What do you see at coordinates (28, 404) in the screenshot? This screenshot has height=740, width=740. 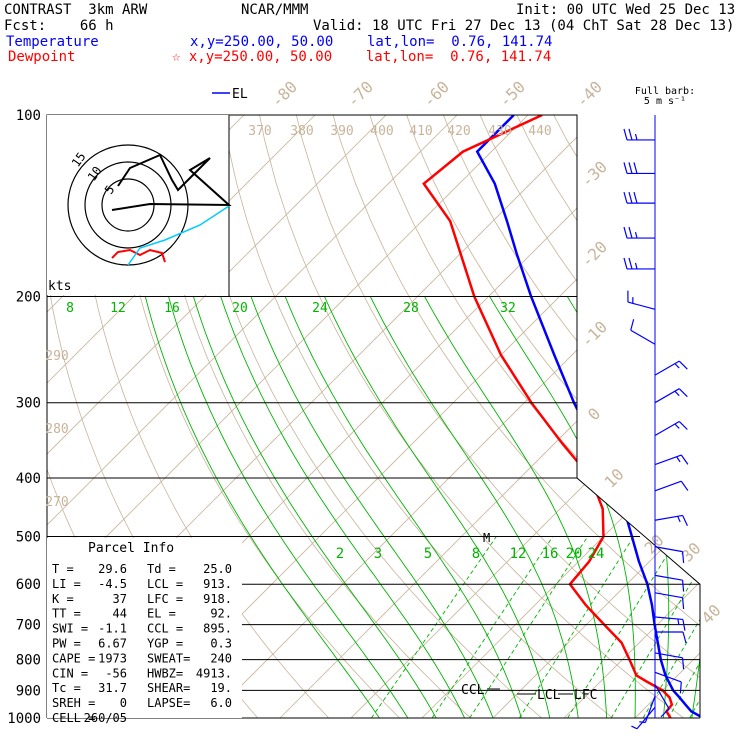 I see `pressure-tick-label: 300` at bounding box center [28, 404].